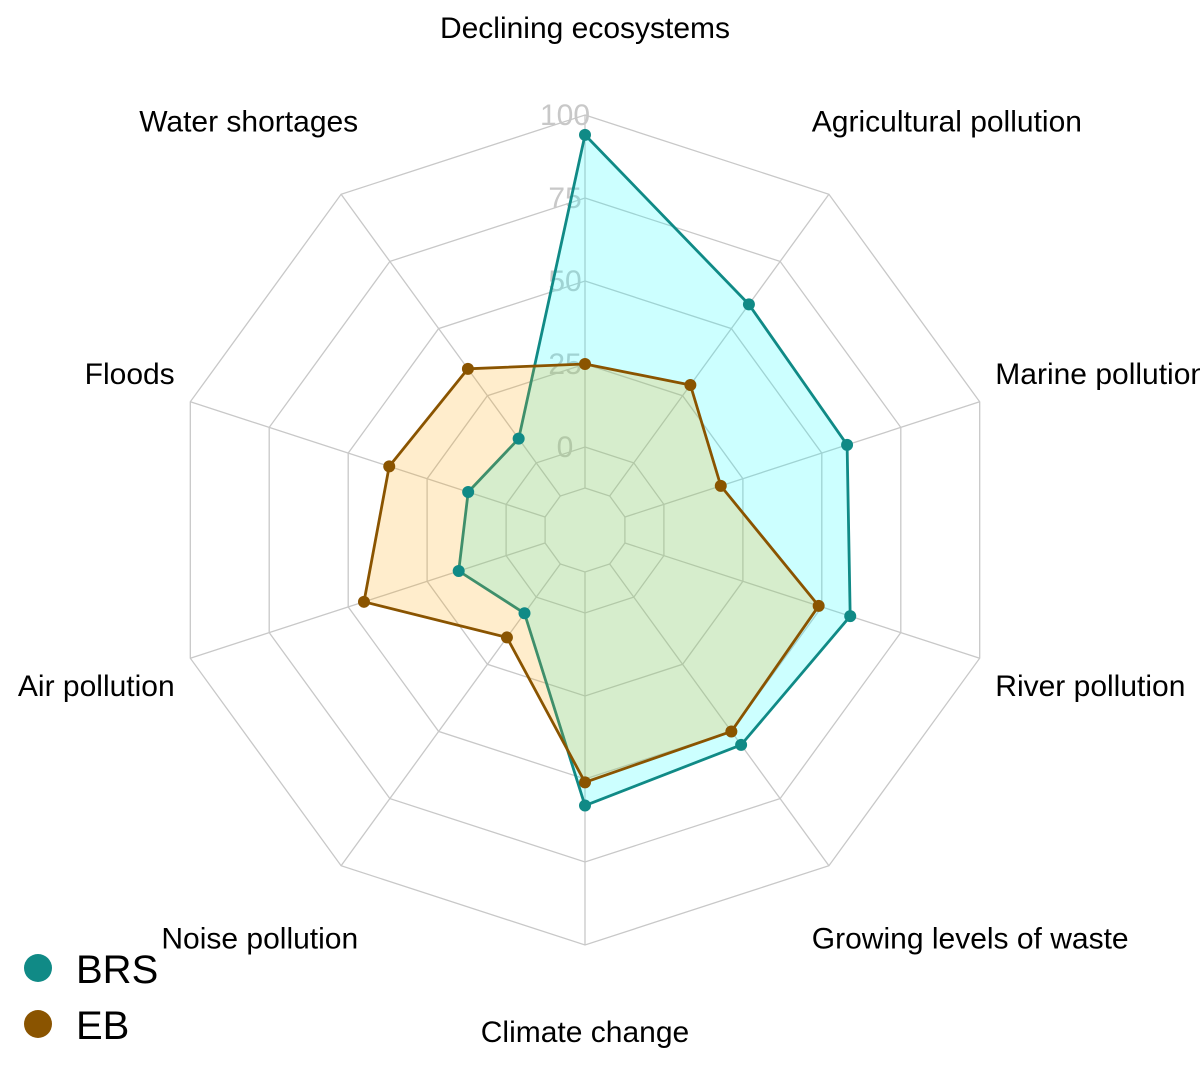 This screenshot has height=1067, width=1200. I want to click on series-eb-point-water-shortages, so click(467, 368).